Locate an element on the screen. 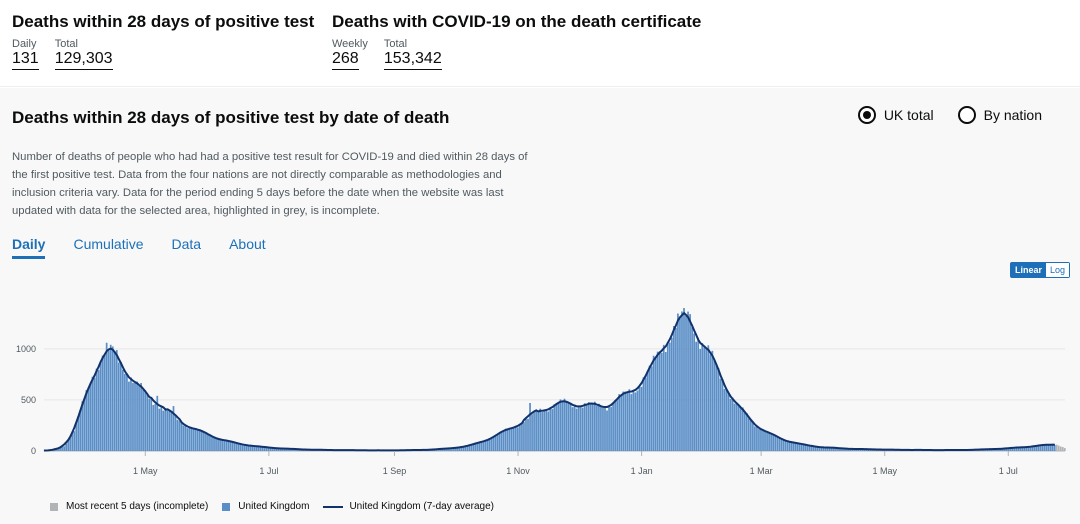 The height and width of the screenshot is (524, 1080). tab-about: About is located at coordinates (247, 244).